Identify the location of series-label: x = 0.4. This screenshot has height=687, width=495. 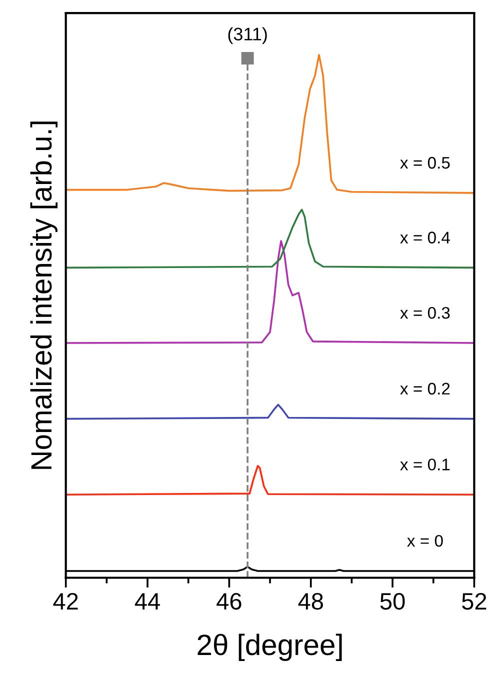
(425, 238).